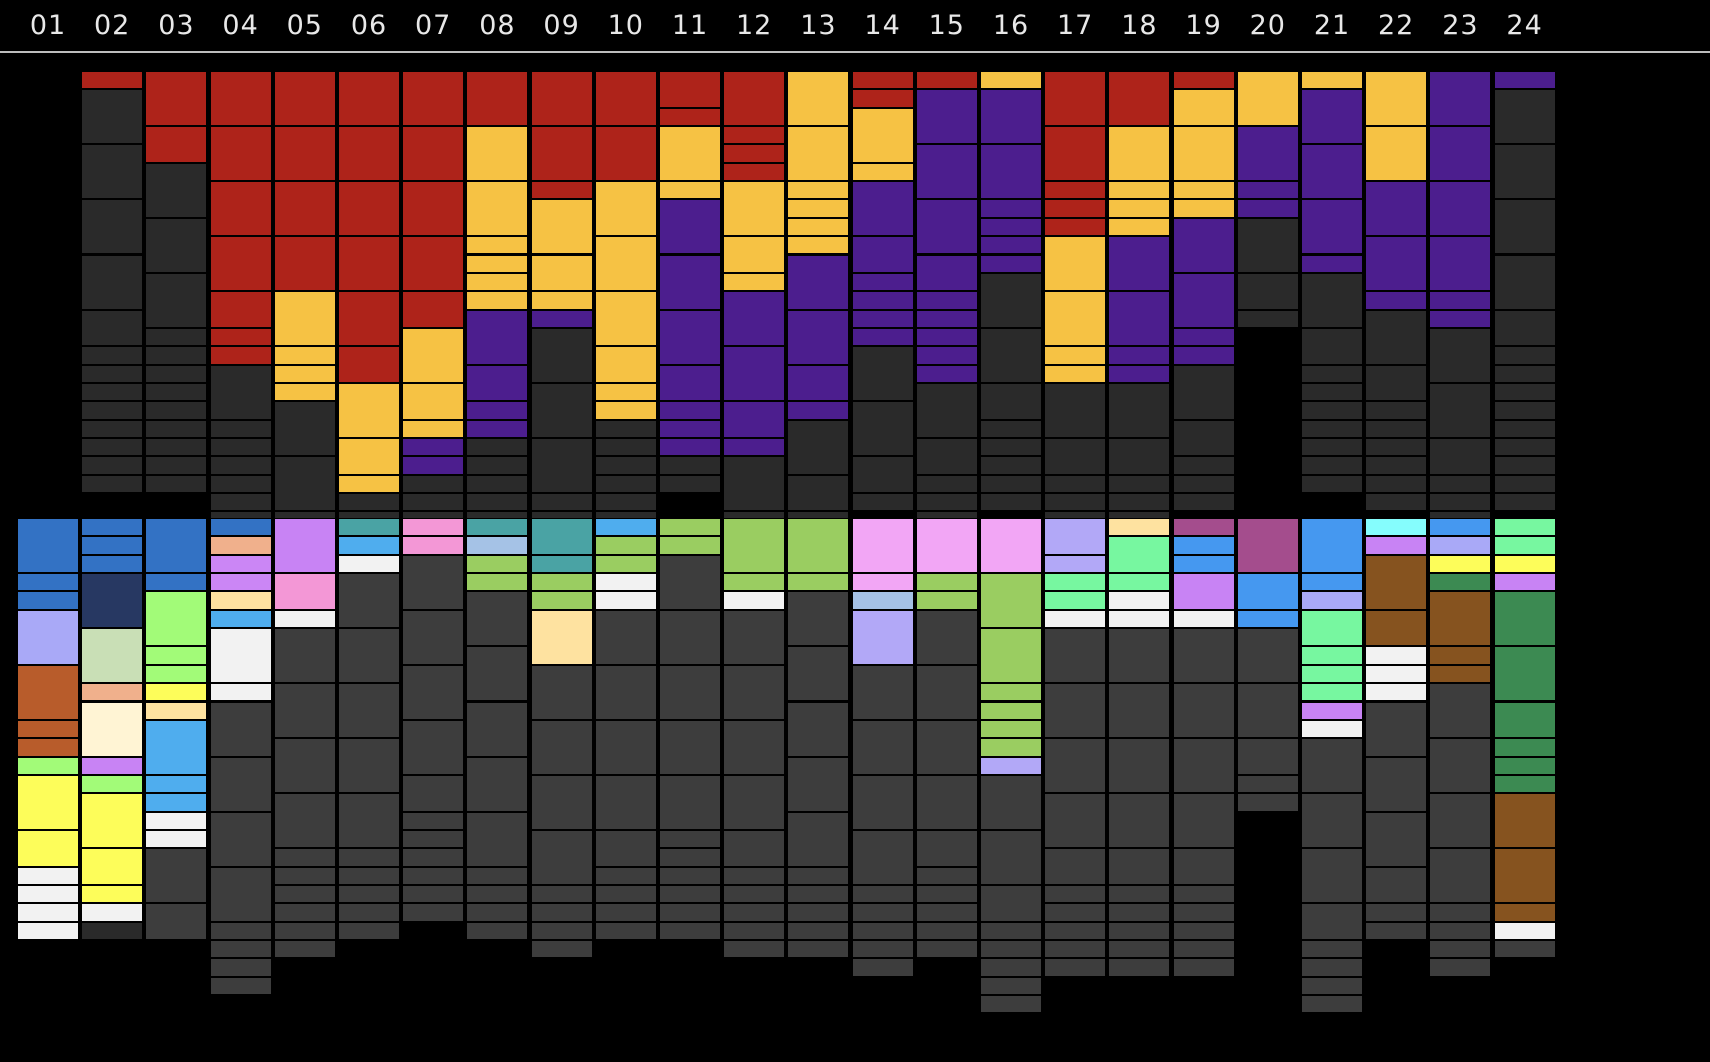  What do you see at coordinates (48, 25) in the screenshot?
I see `column-label-01: 01` at bounding box center [48, 25].